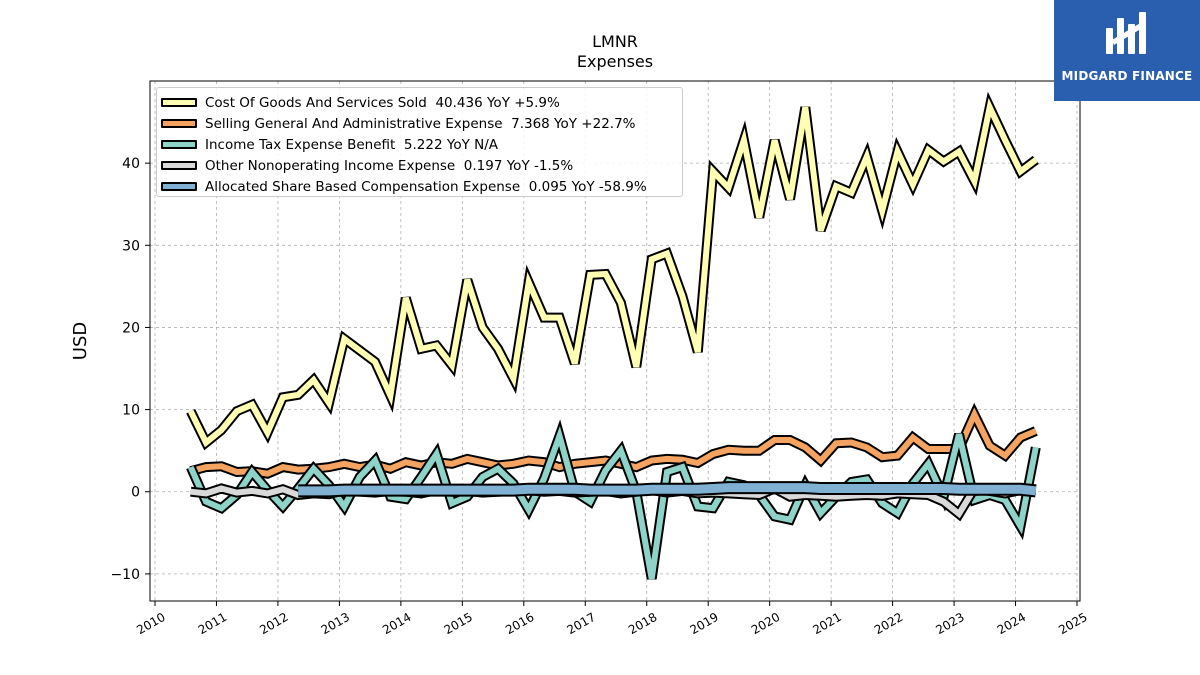  I want to click on x-tick-label: 2012, so click(273, 623).